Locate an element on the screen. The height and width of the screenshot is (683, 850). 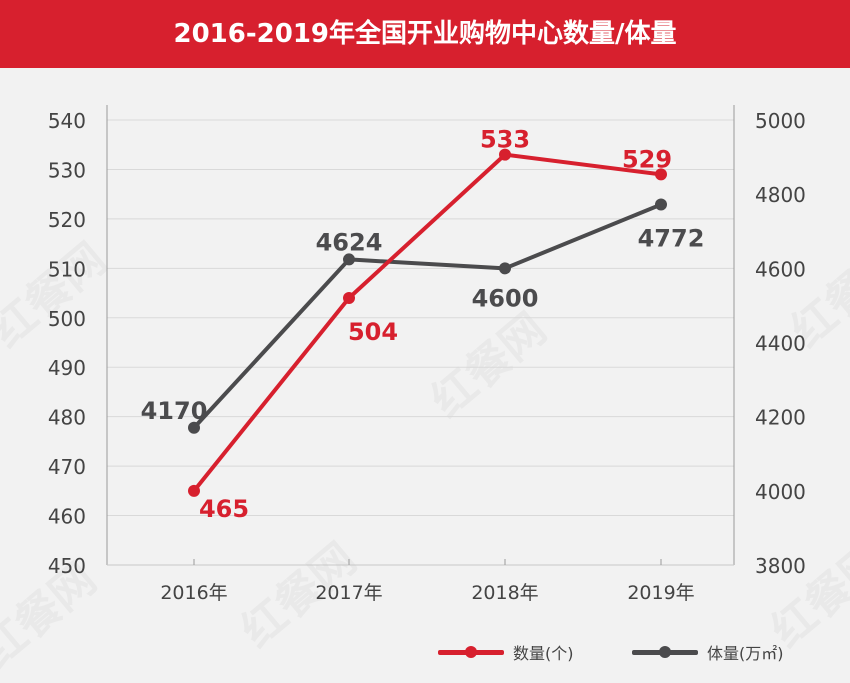
y-right-tick-label: 4200 is located at coordinates (780, 418).